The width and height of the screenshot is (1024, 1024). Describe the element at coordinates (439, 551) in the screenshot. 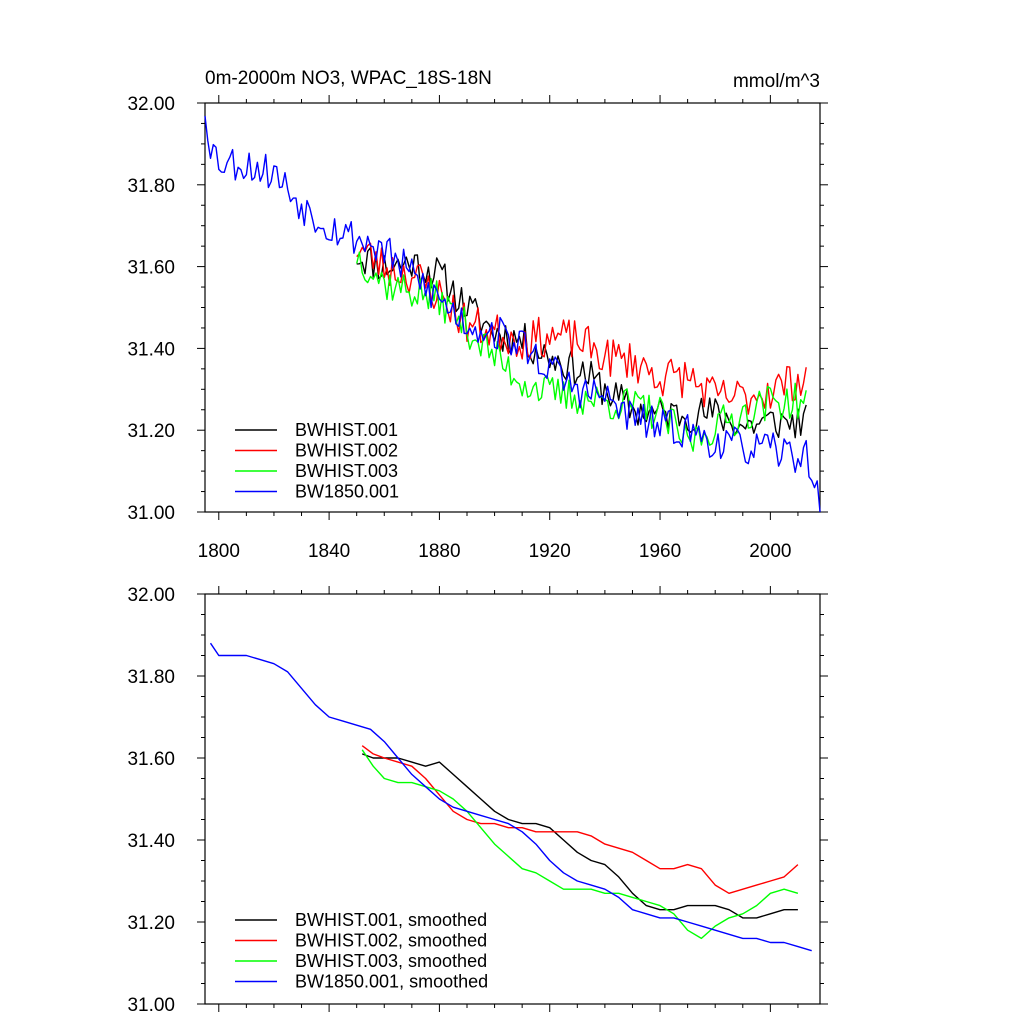

I see `x-tick-label: 1880` at that location.